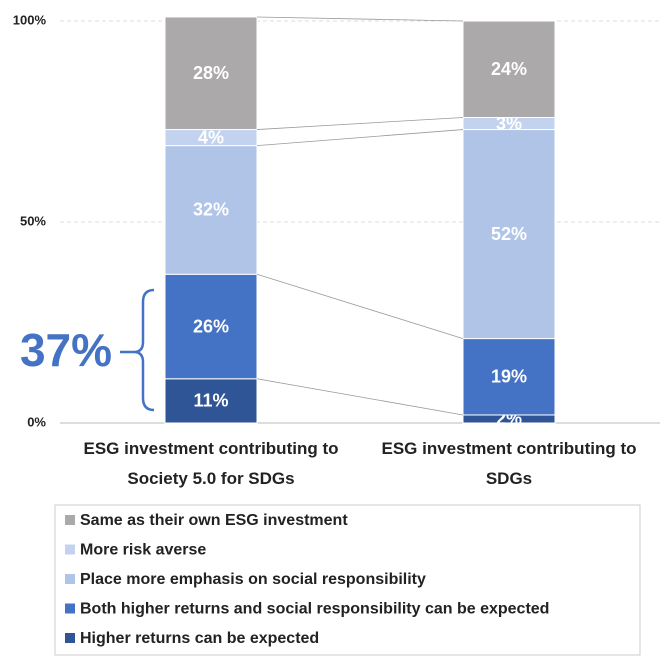 The height and width of the screenshot is (659, 667). What do you see at coordinates (30, 19) in the screenshot?
I see `y-tick-label: 100%` at bounding box center [30, 19].